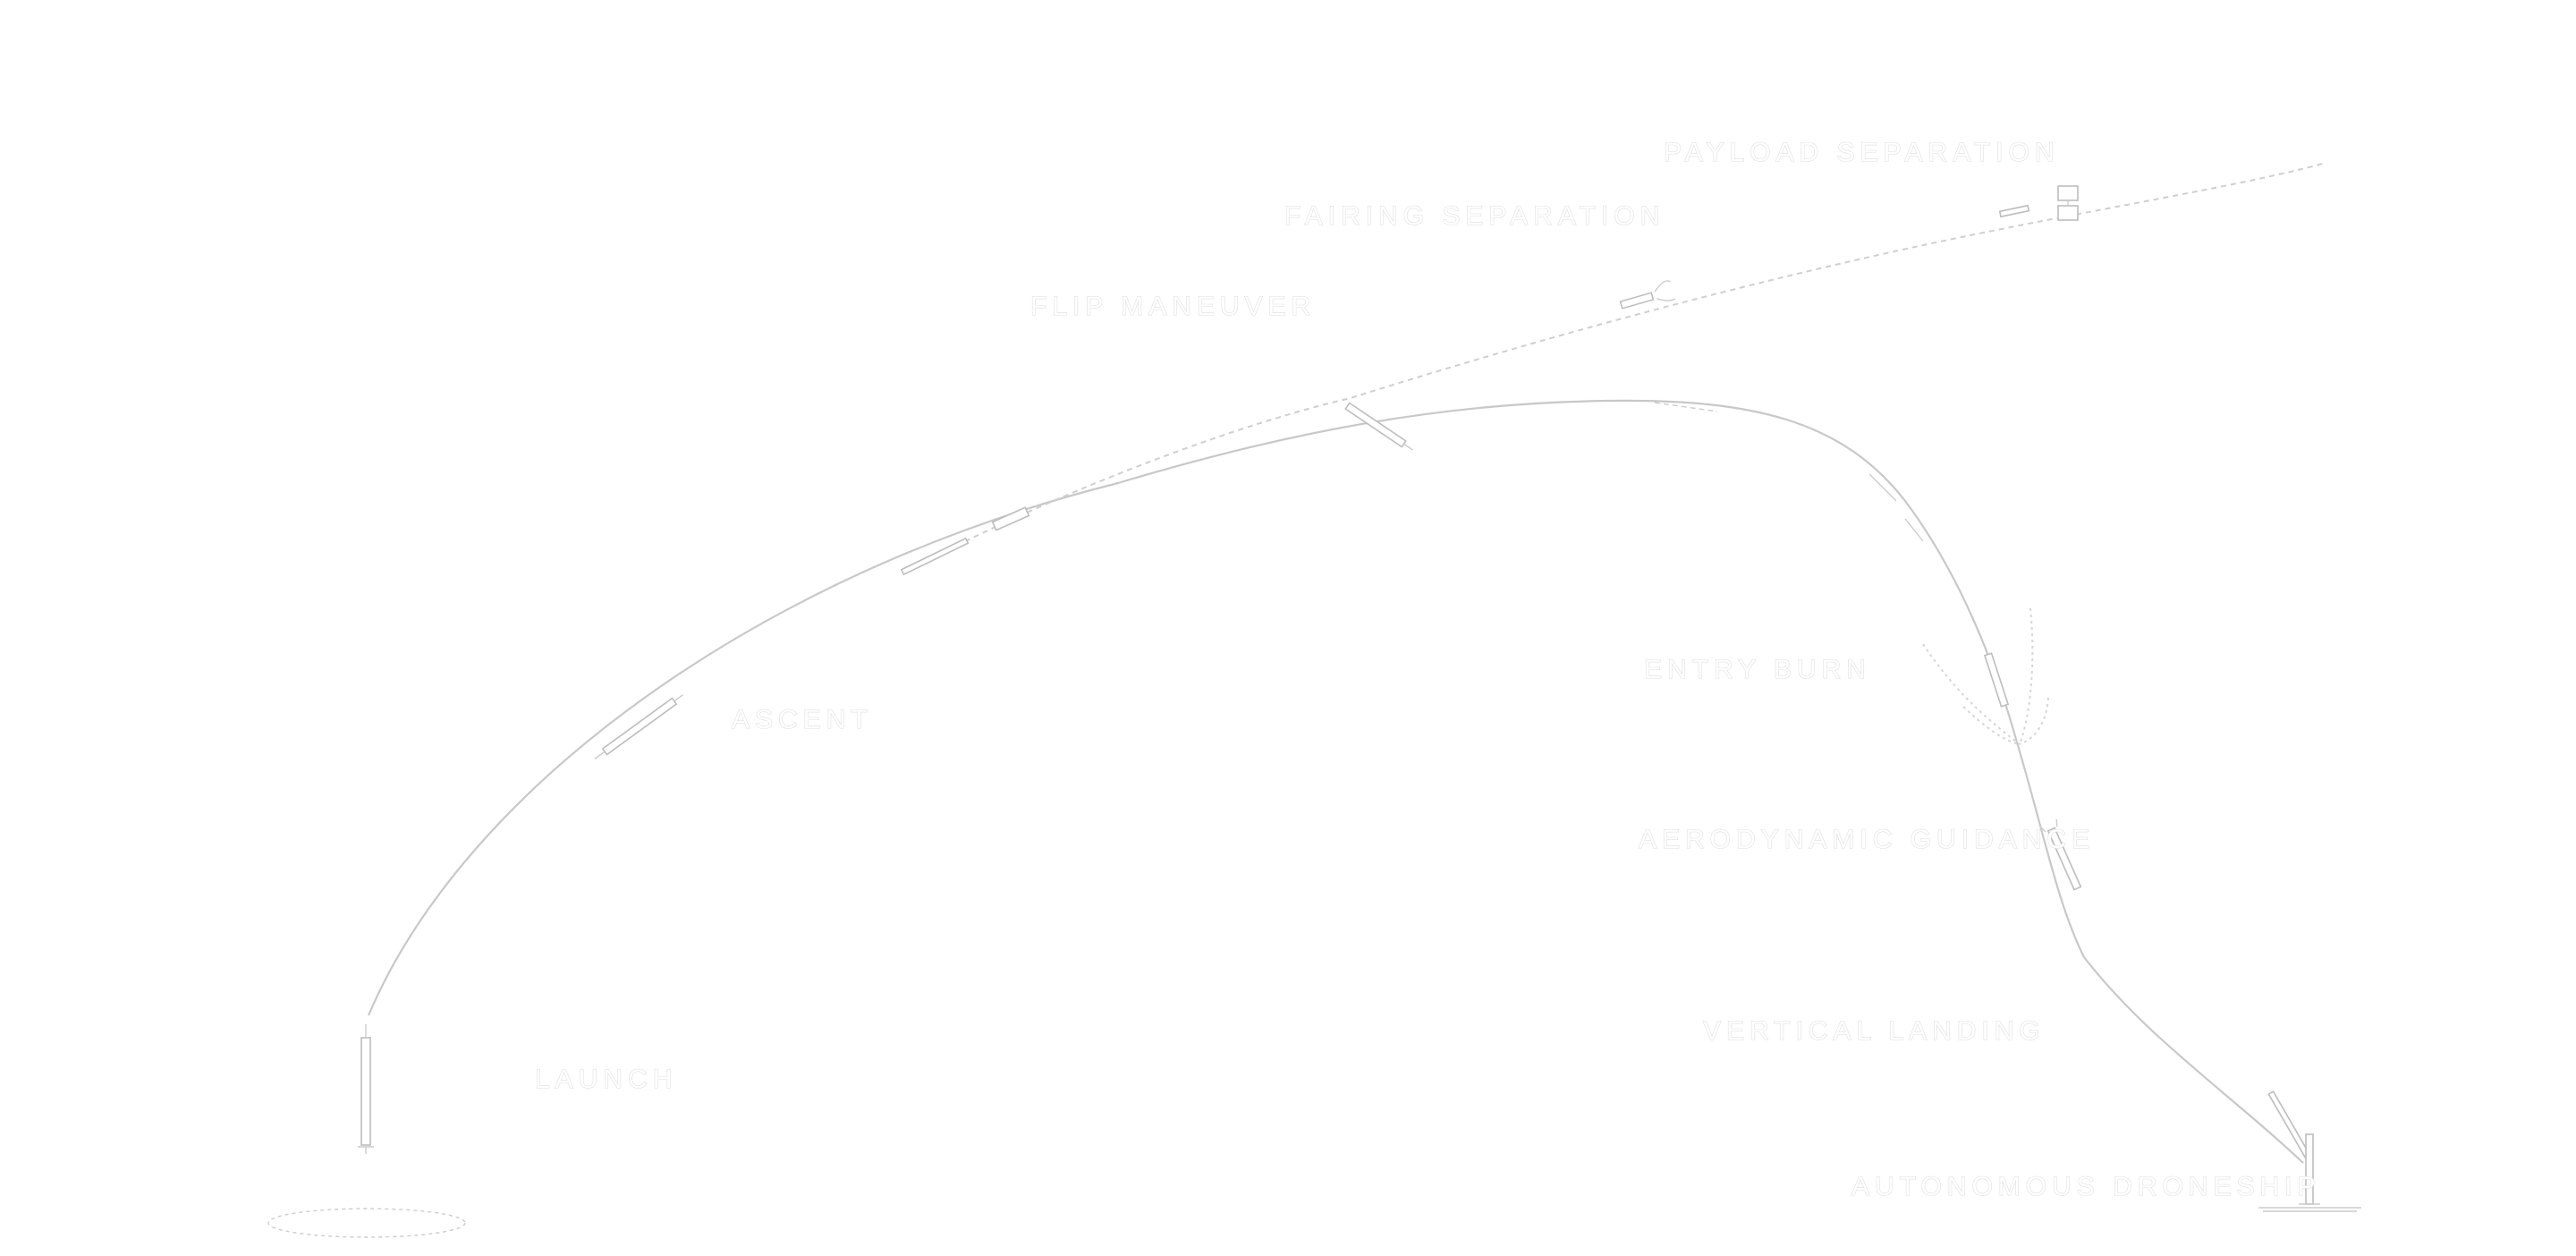  What do you see at coordinates (935, 556) in the screenshot?
I see `mid-ascent-rocket` at bounding box center [935, 556].